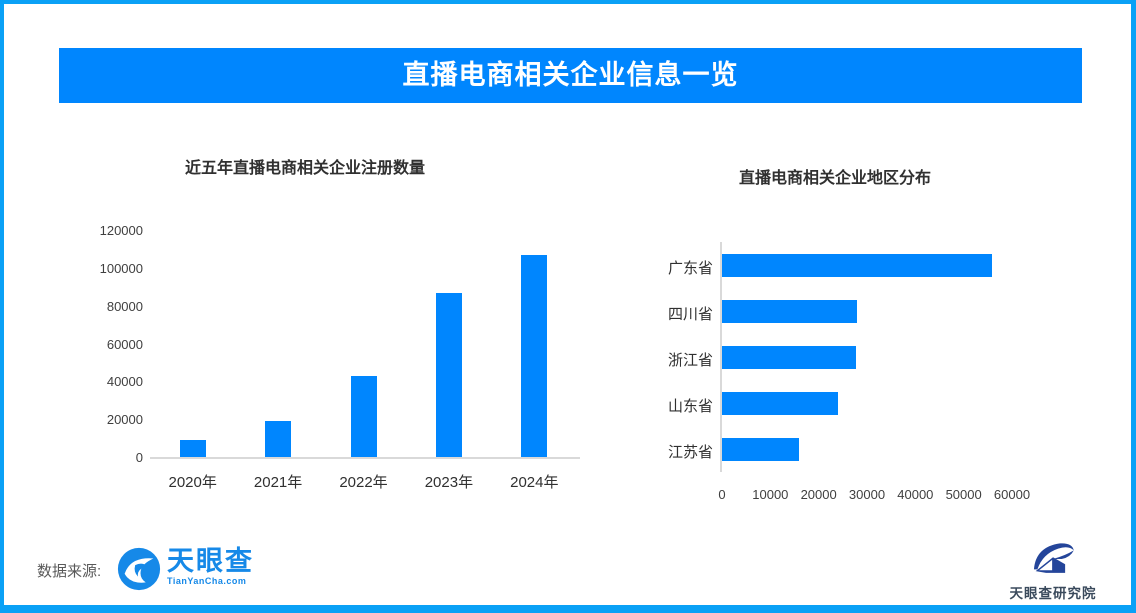  Describe the element at coordinates (449, 482) in the screenshot. I see `x-axis-category-label: 2023年` at that location.